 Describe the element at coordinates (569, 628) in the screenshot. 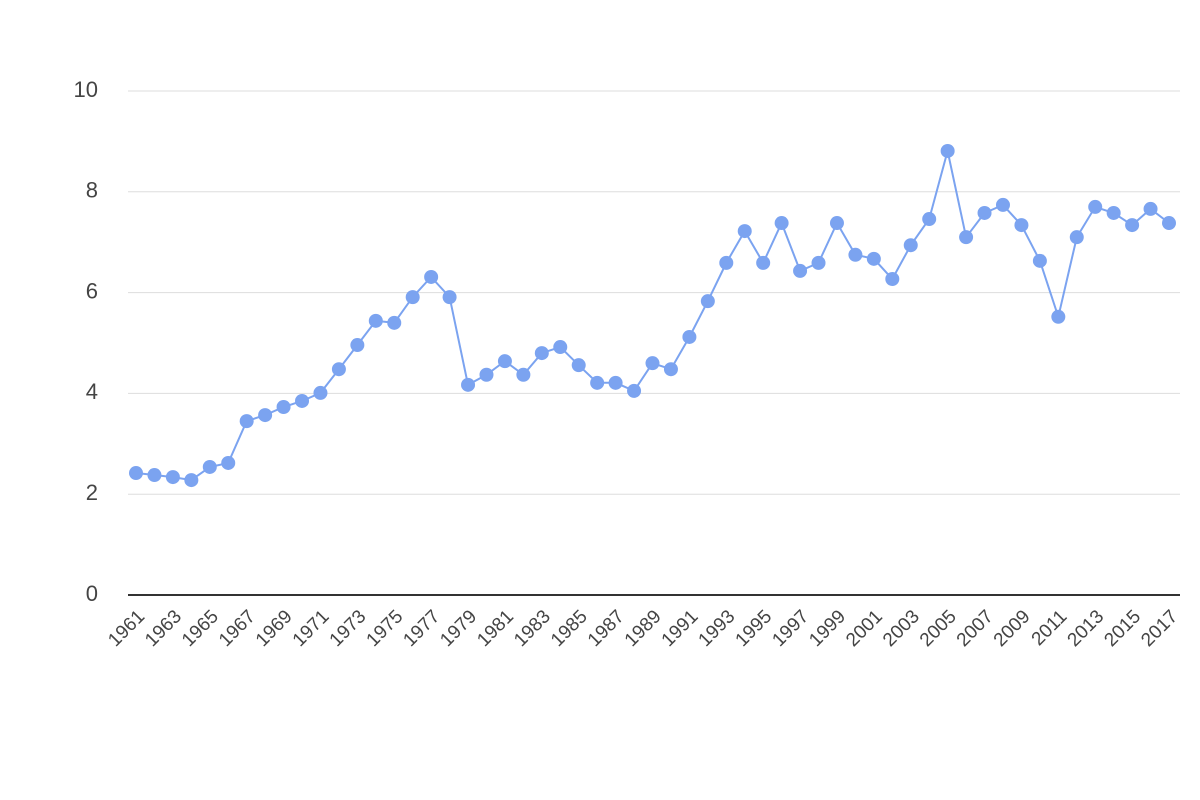

I see `x-tick-label: 1985` at that location.